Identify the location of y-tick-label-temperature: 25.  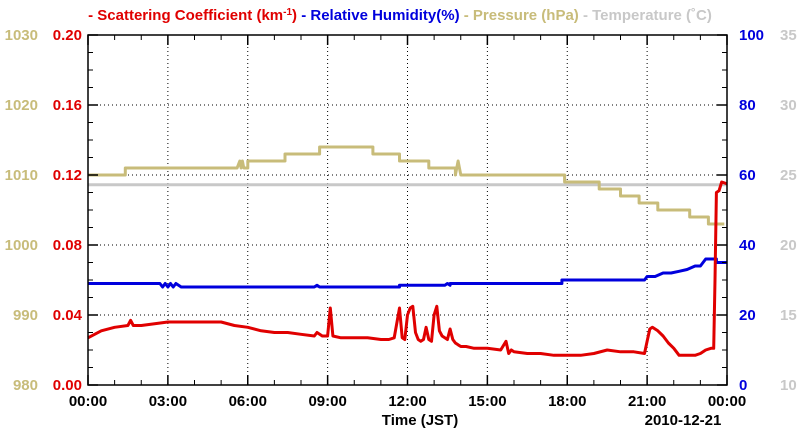
(788, 175).